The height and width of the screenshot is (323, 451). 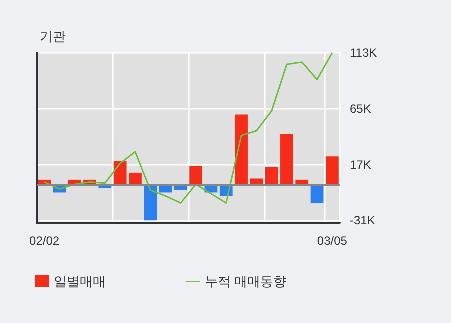 I want to click on chart-title: 기관, so click(x=53, y=36).